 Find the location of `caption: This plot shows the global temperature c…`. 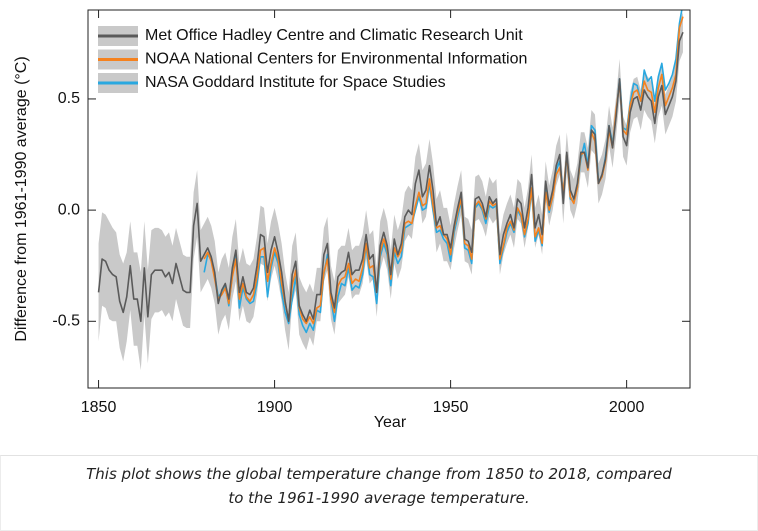

caption: This plot shows the global temperature c… is located at coordinates (379, 486).